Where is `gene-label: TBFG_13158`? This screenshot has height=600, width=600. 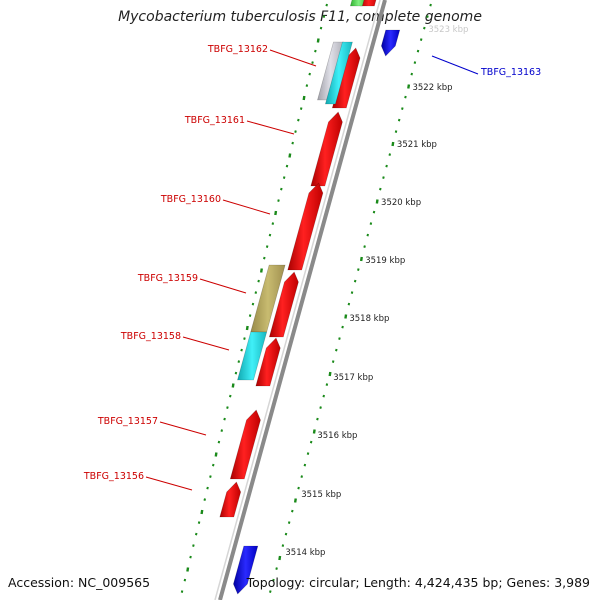 gene-label: TBFG_13158 is located at coordinates (150, 336).